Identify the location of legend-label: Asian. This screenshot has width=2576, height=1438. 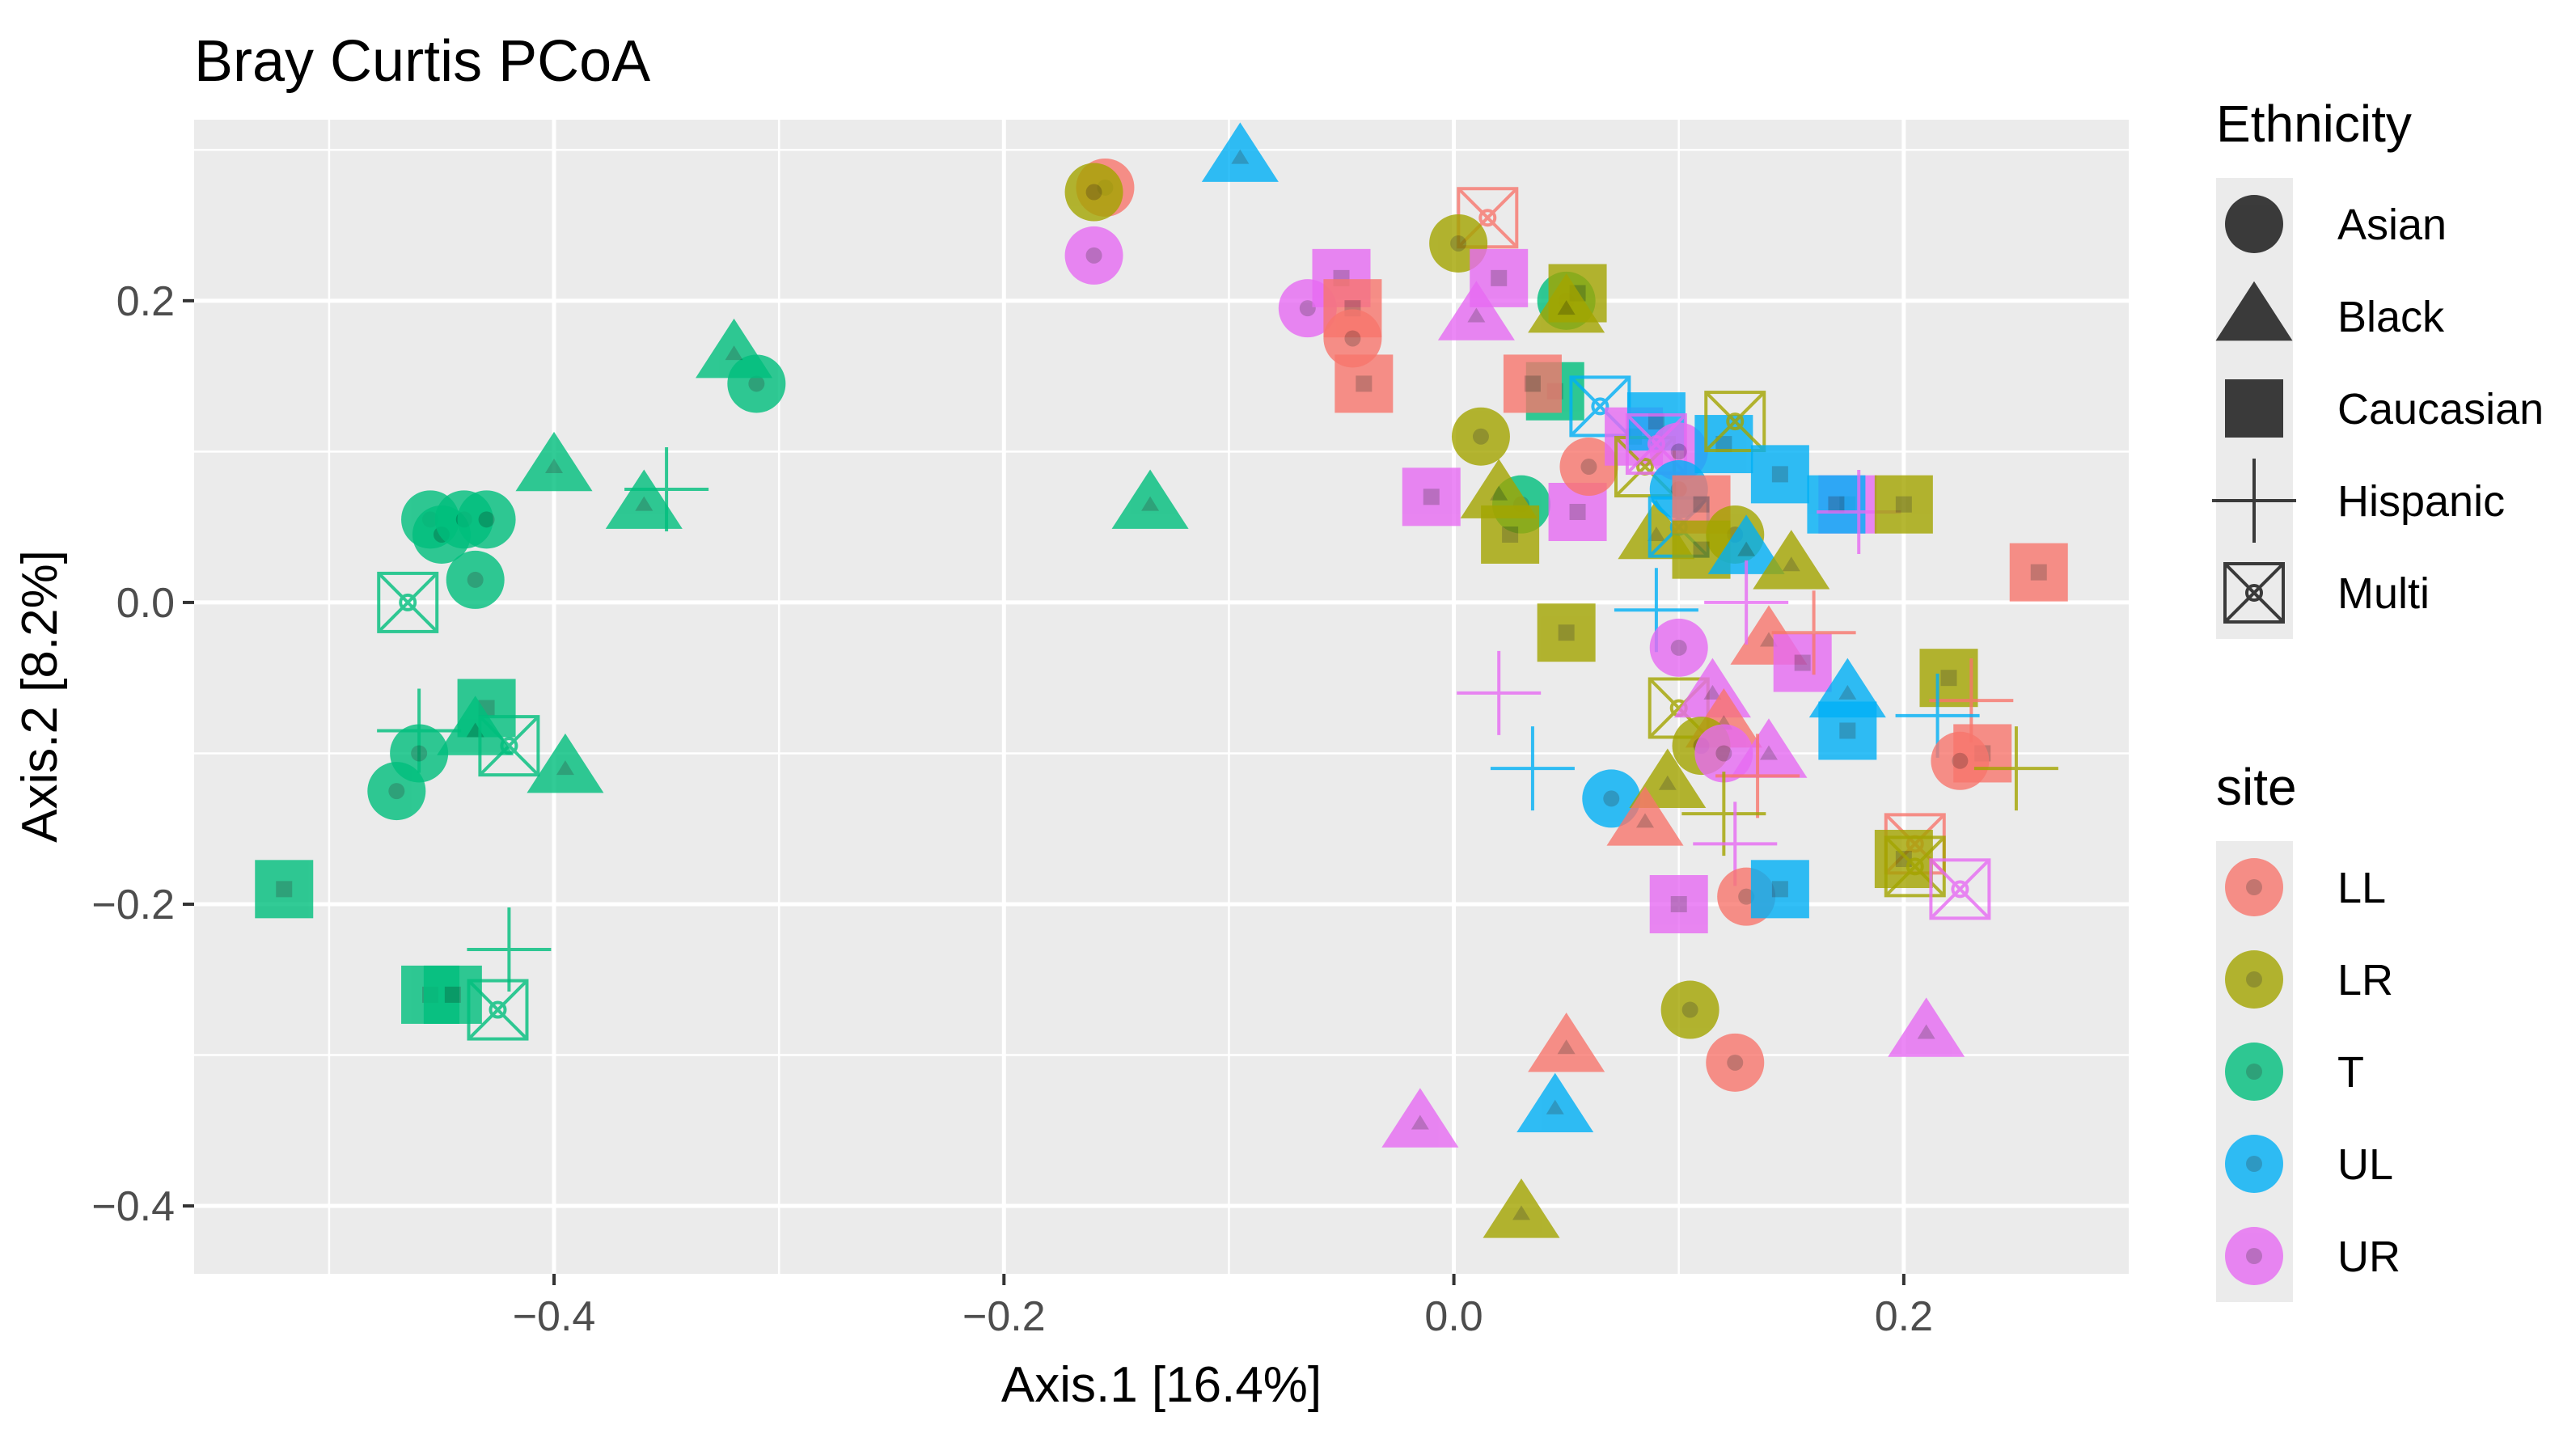
(2392, 225).